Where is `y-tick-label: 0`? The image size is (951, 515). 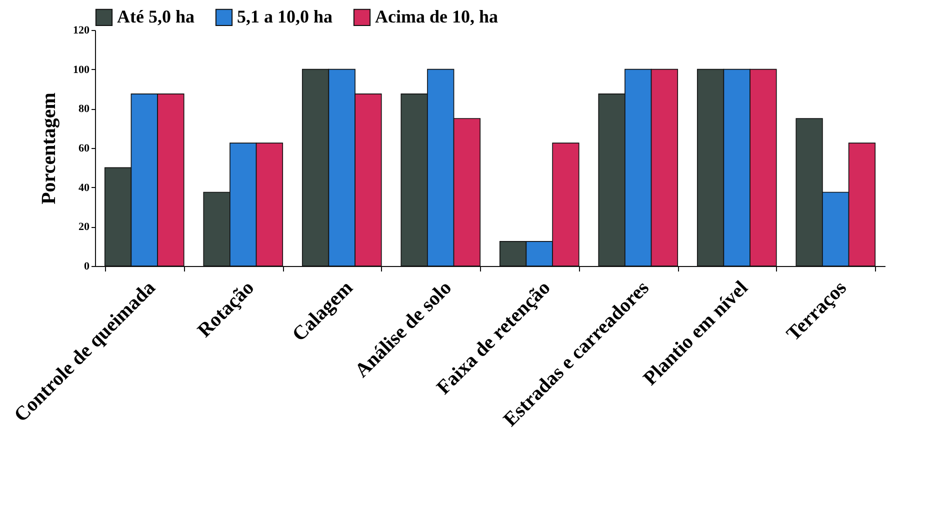
y-tick-label: 0 is located at coordinates (87, 266).